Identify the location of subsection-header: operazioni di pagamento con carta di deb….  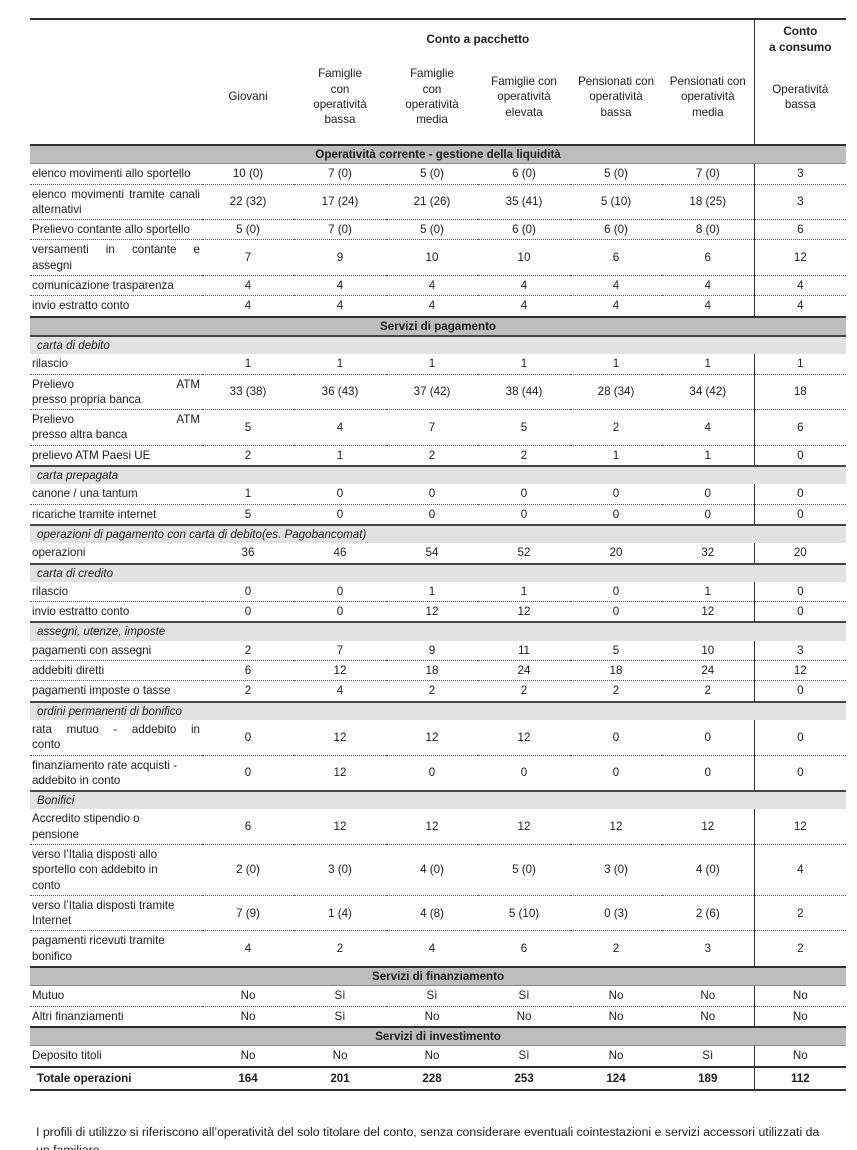
(438, 533).